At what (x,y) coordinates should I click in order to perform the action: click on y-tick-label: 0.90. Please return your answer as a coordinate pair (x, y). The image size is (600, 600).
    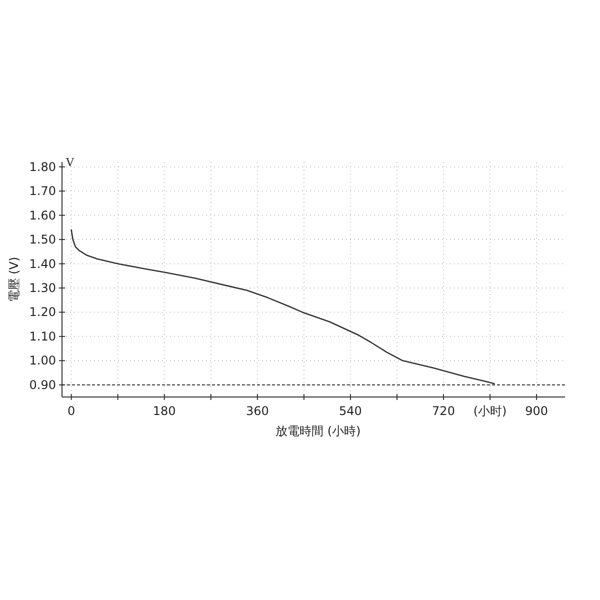
    Looking at the image, I should click on (42, 385).